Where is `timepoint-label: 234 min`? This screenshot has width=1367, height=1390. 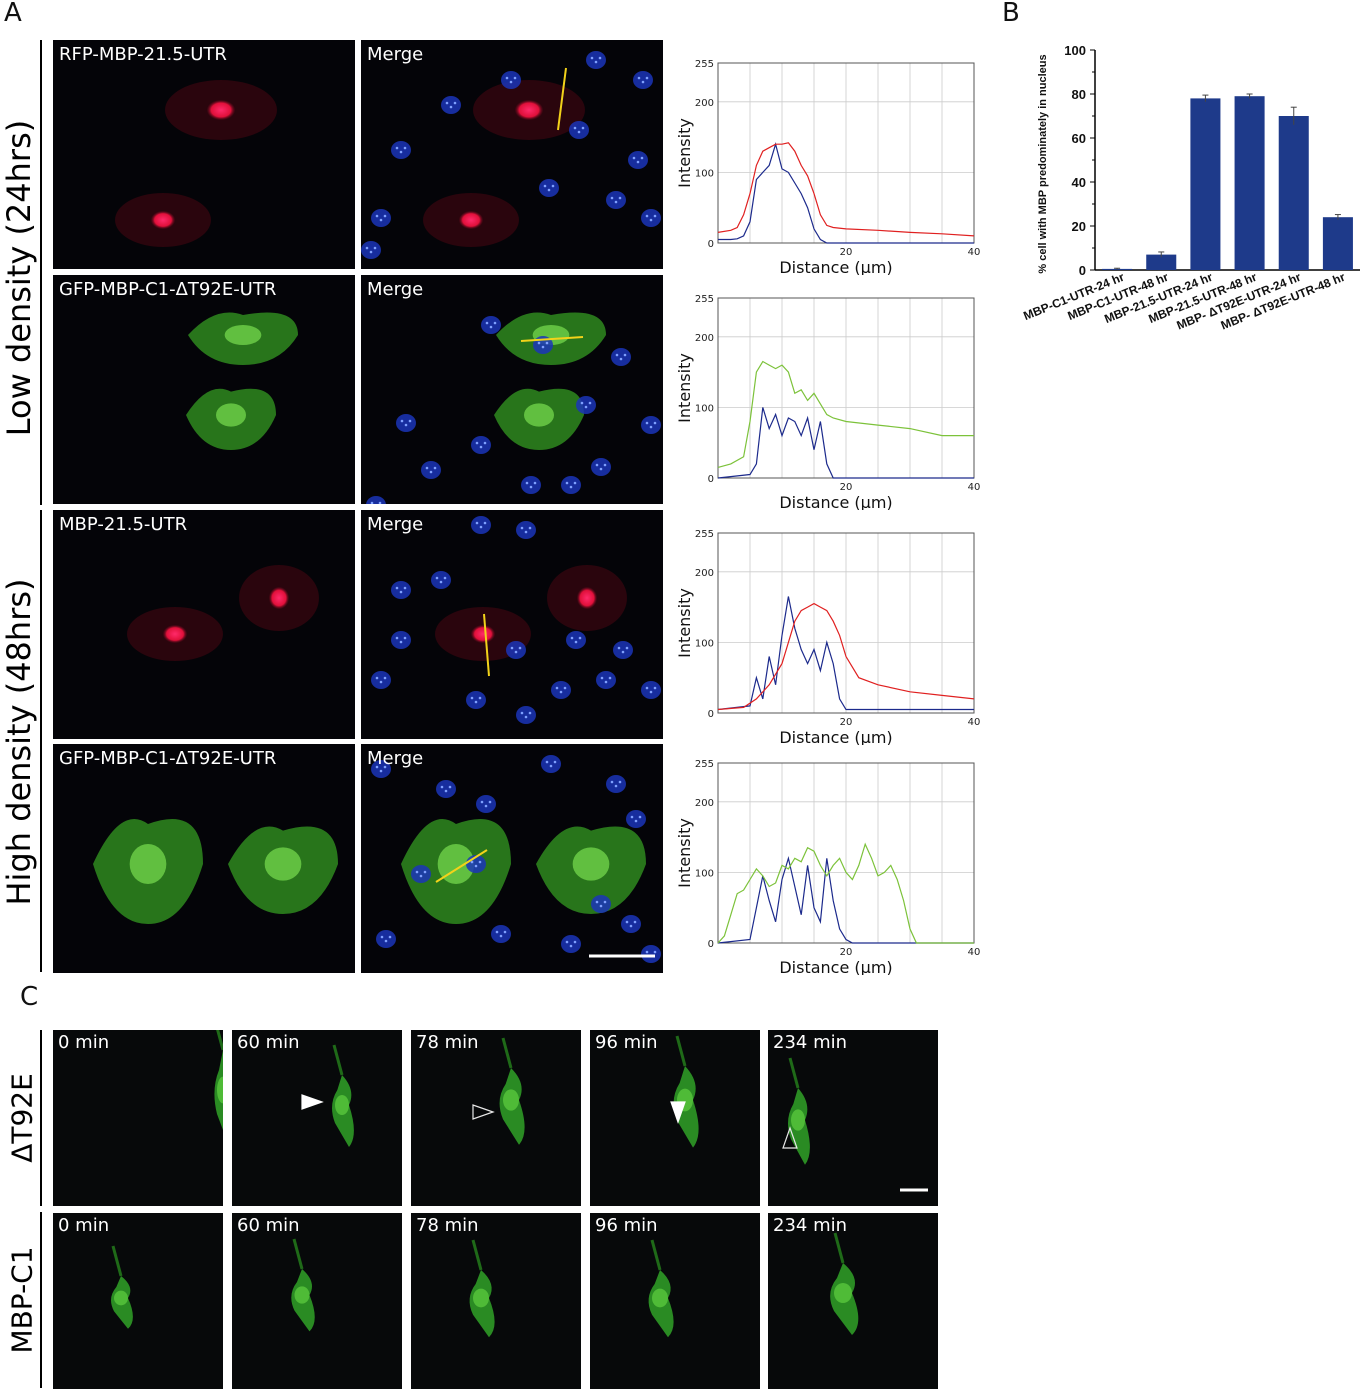 timepoint-label: 234 min is located at coordinates (810, 1042).